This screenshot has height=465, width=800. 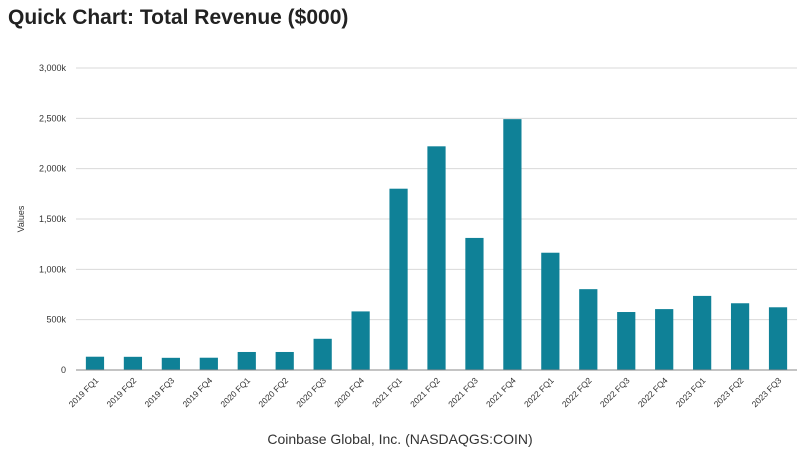 I want to click on x-tick-label: 2023 FQ1, so click(x=691, y=392).